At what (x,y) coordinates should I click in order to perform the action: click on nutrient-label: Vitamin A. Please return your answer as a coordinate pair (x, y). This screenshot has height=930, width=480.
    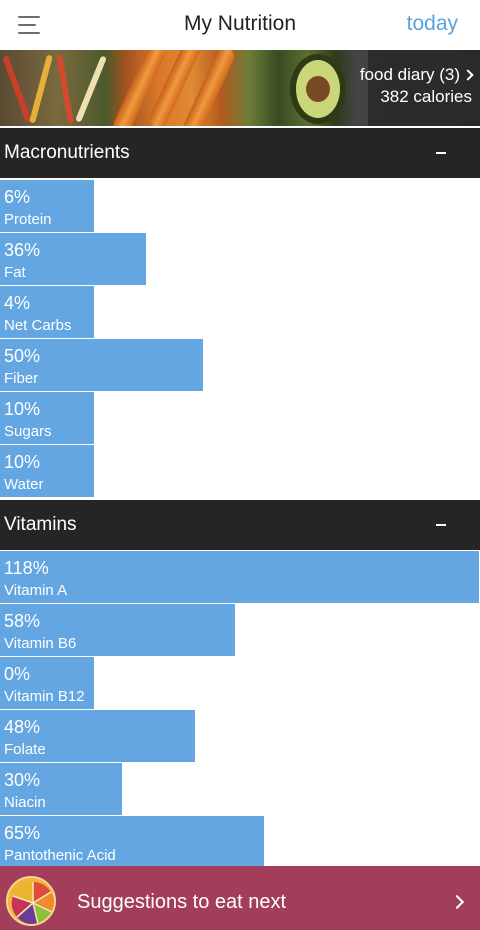
    Looking at the image, I should click on (36, 590).